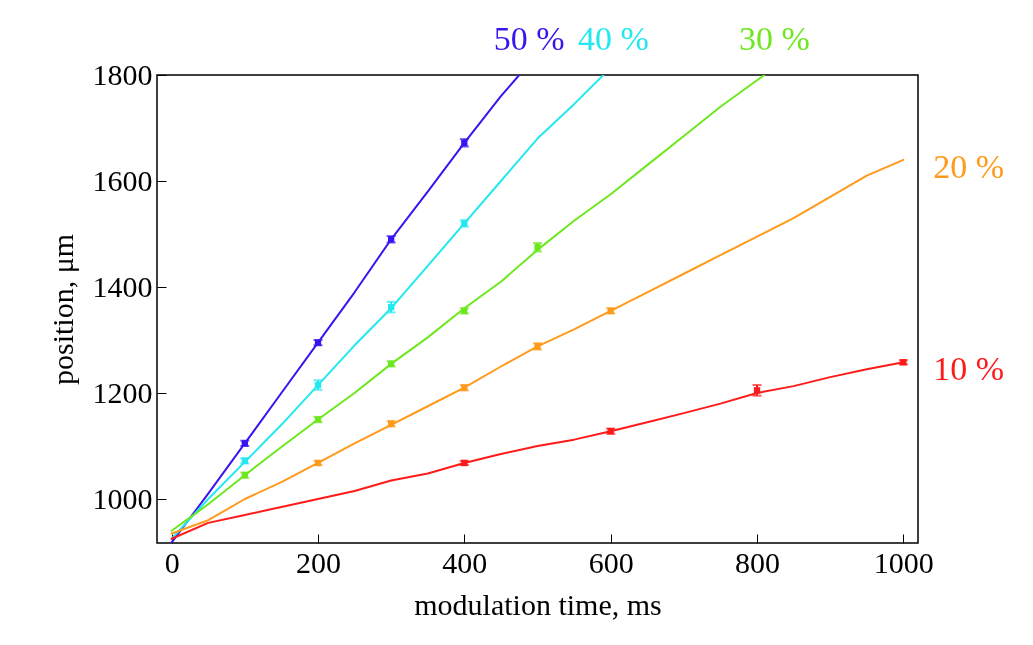 The height and width of the screenshot is (645, 1033). I want to click on x-tick-label: 400, so click(465, 562).